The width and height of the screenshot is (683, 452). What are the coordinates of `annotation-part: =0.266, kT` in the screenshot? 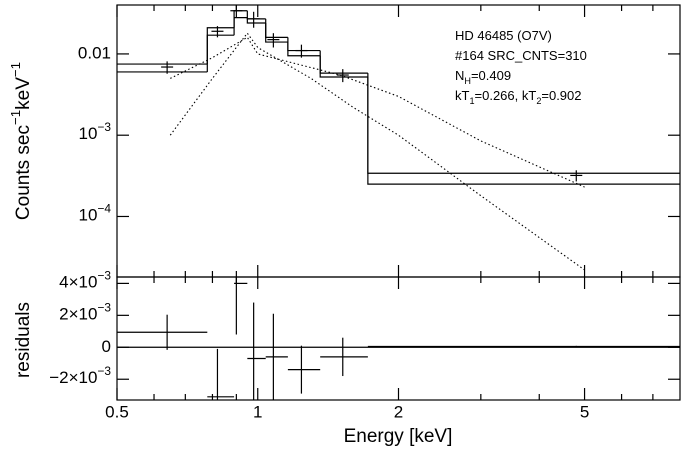 It's located at (506, 95).